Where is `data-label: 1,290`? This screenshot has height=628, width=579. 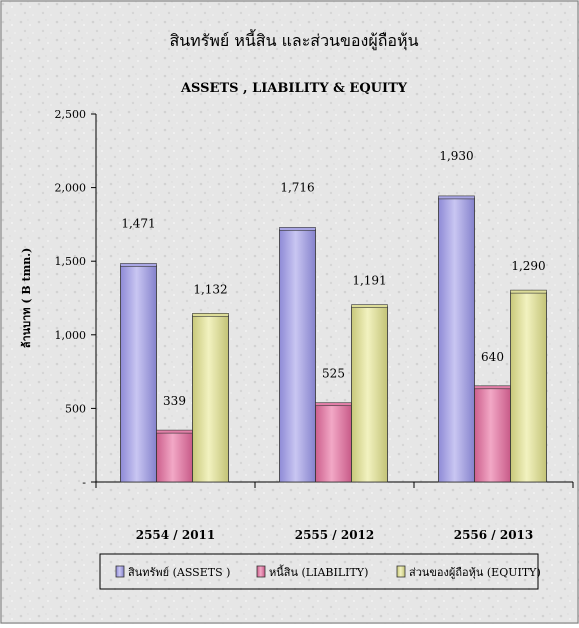 data-label: 1,290 is located at coordinates (528, 266).